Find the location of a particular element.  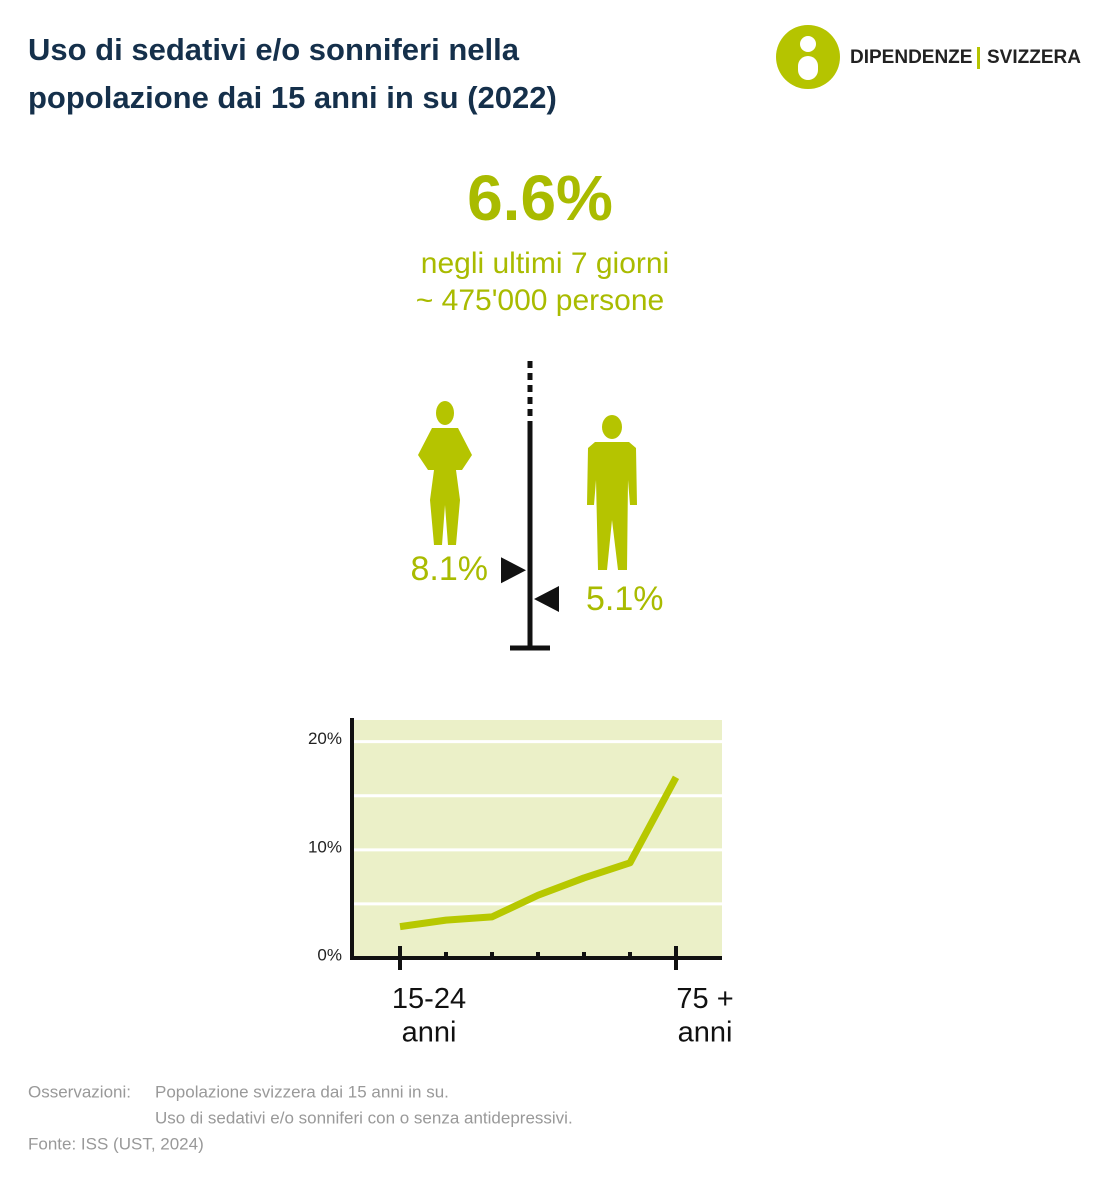

value-label: 5.1% is located at coordinates (625, 599).